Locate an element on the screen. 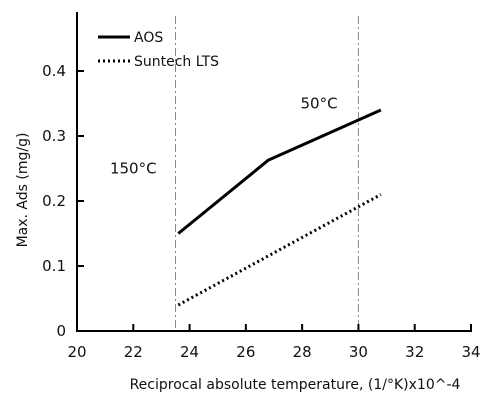 The image size is (481, 394). x-tick-label-4: 28 is located at coordinates (302, 352).